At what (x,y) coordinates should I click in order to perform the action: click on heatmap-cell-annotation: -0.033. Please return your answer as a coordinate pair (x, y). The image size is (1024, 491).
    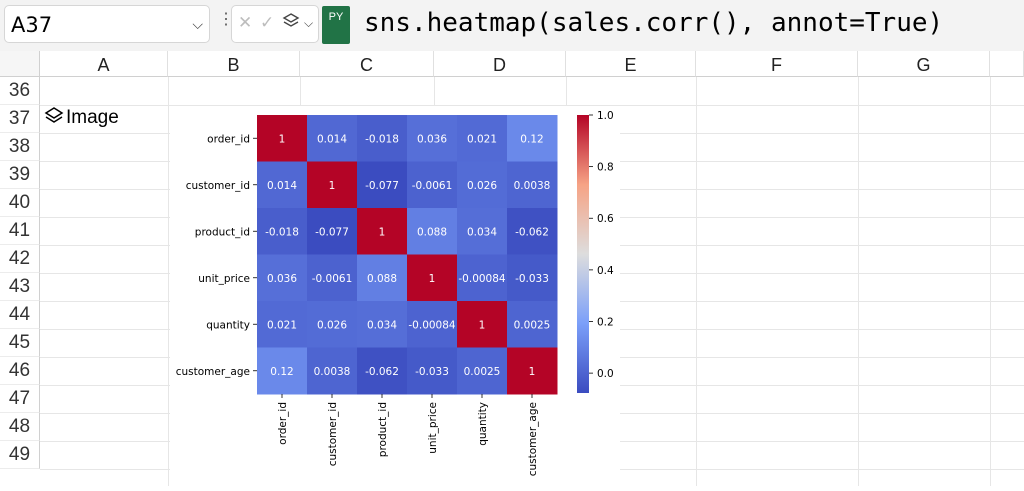
    Looking at the image, I should click on (432, 372).